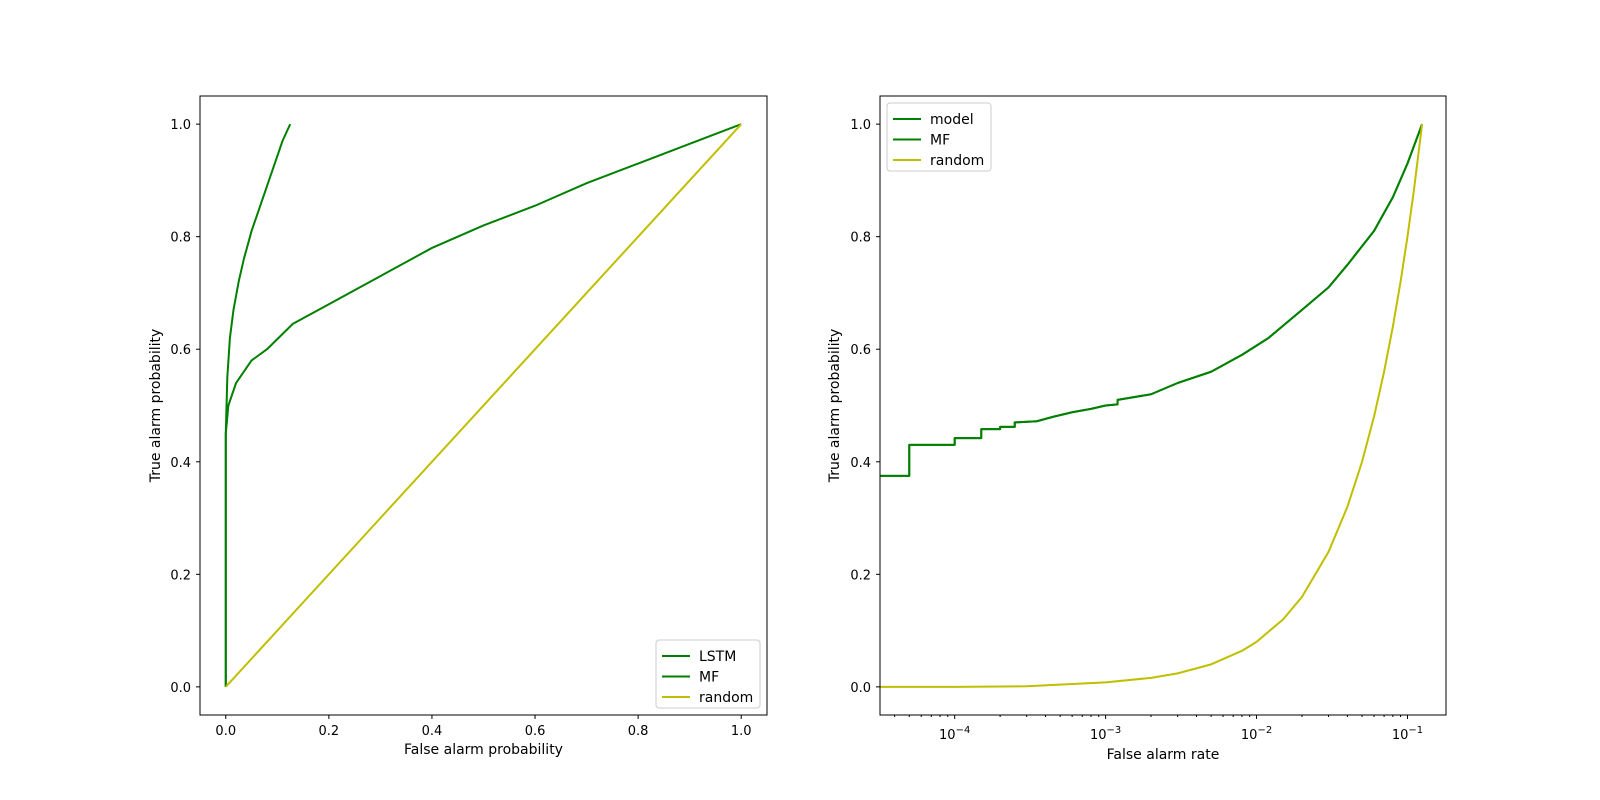  I want to click on right-y-tick-label: 0.4, so click(860, 463).